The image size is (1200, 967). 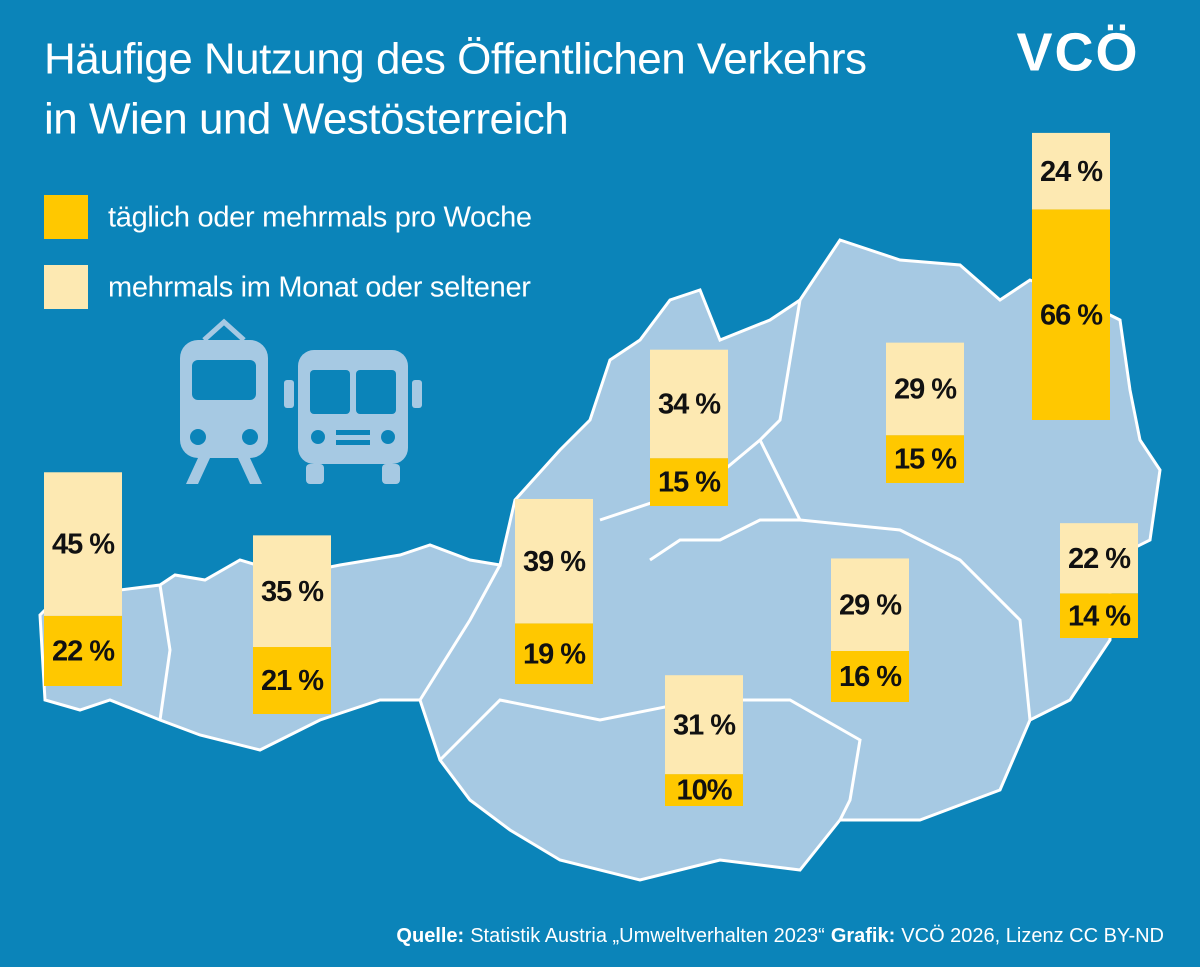 I want to click on source-text: Statistik Austria „Umweltverhalten 2023“, so click(x=647, y=936).